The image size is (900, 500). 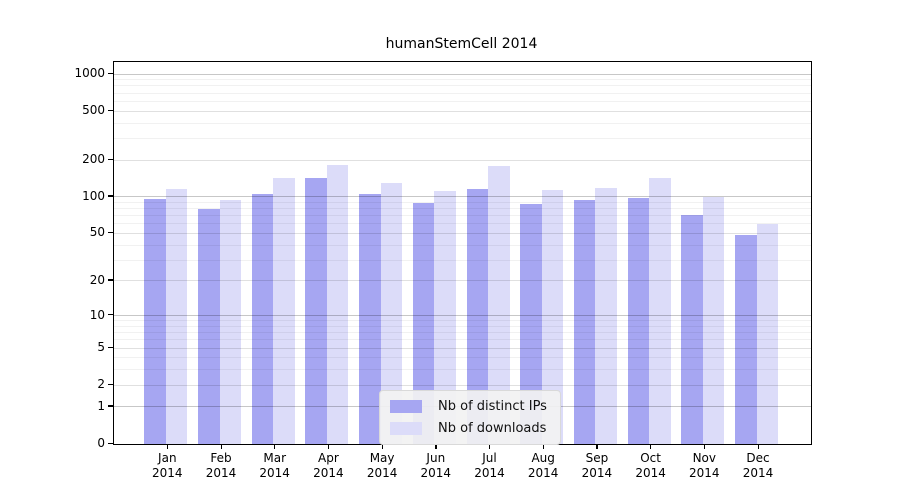 I want to click on x-tick-label: May 2014, so click(x=382, y=465).